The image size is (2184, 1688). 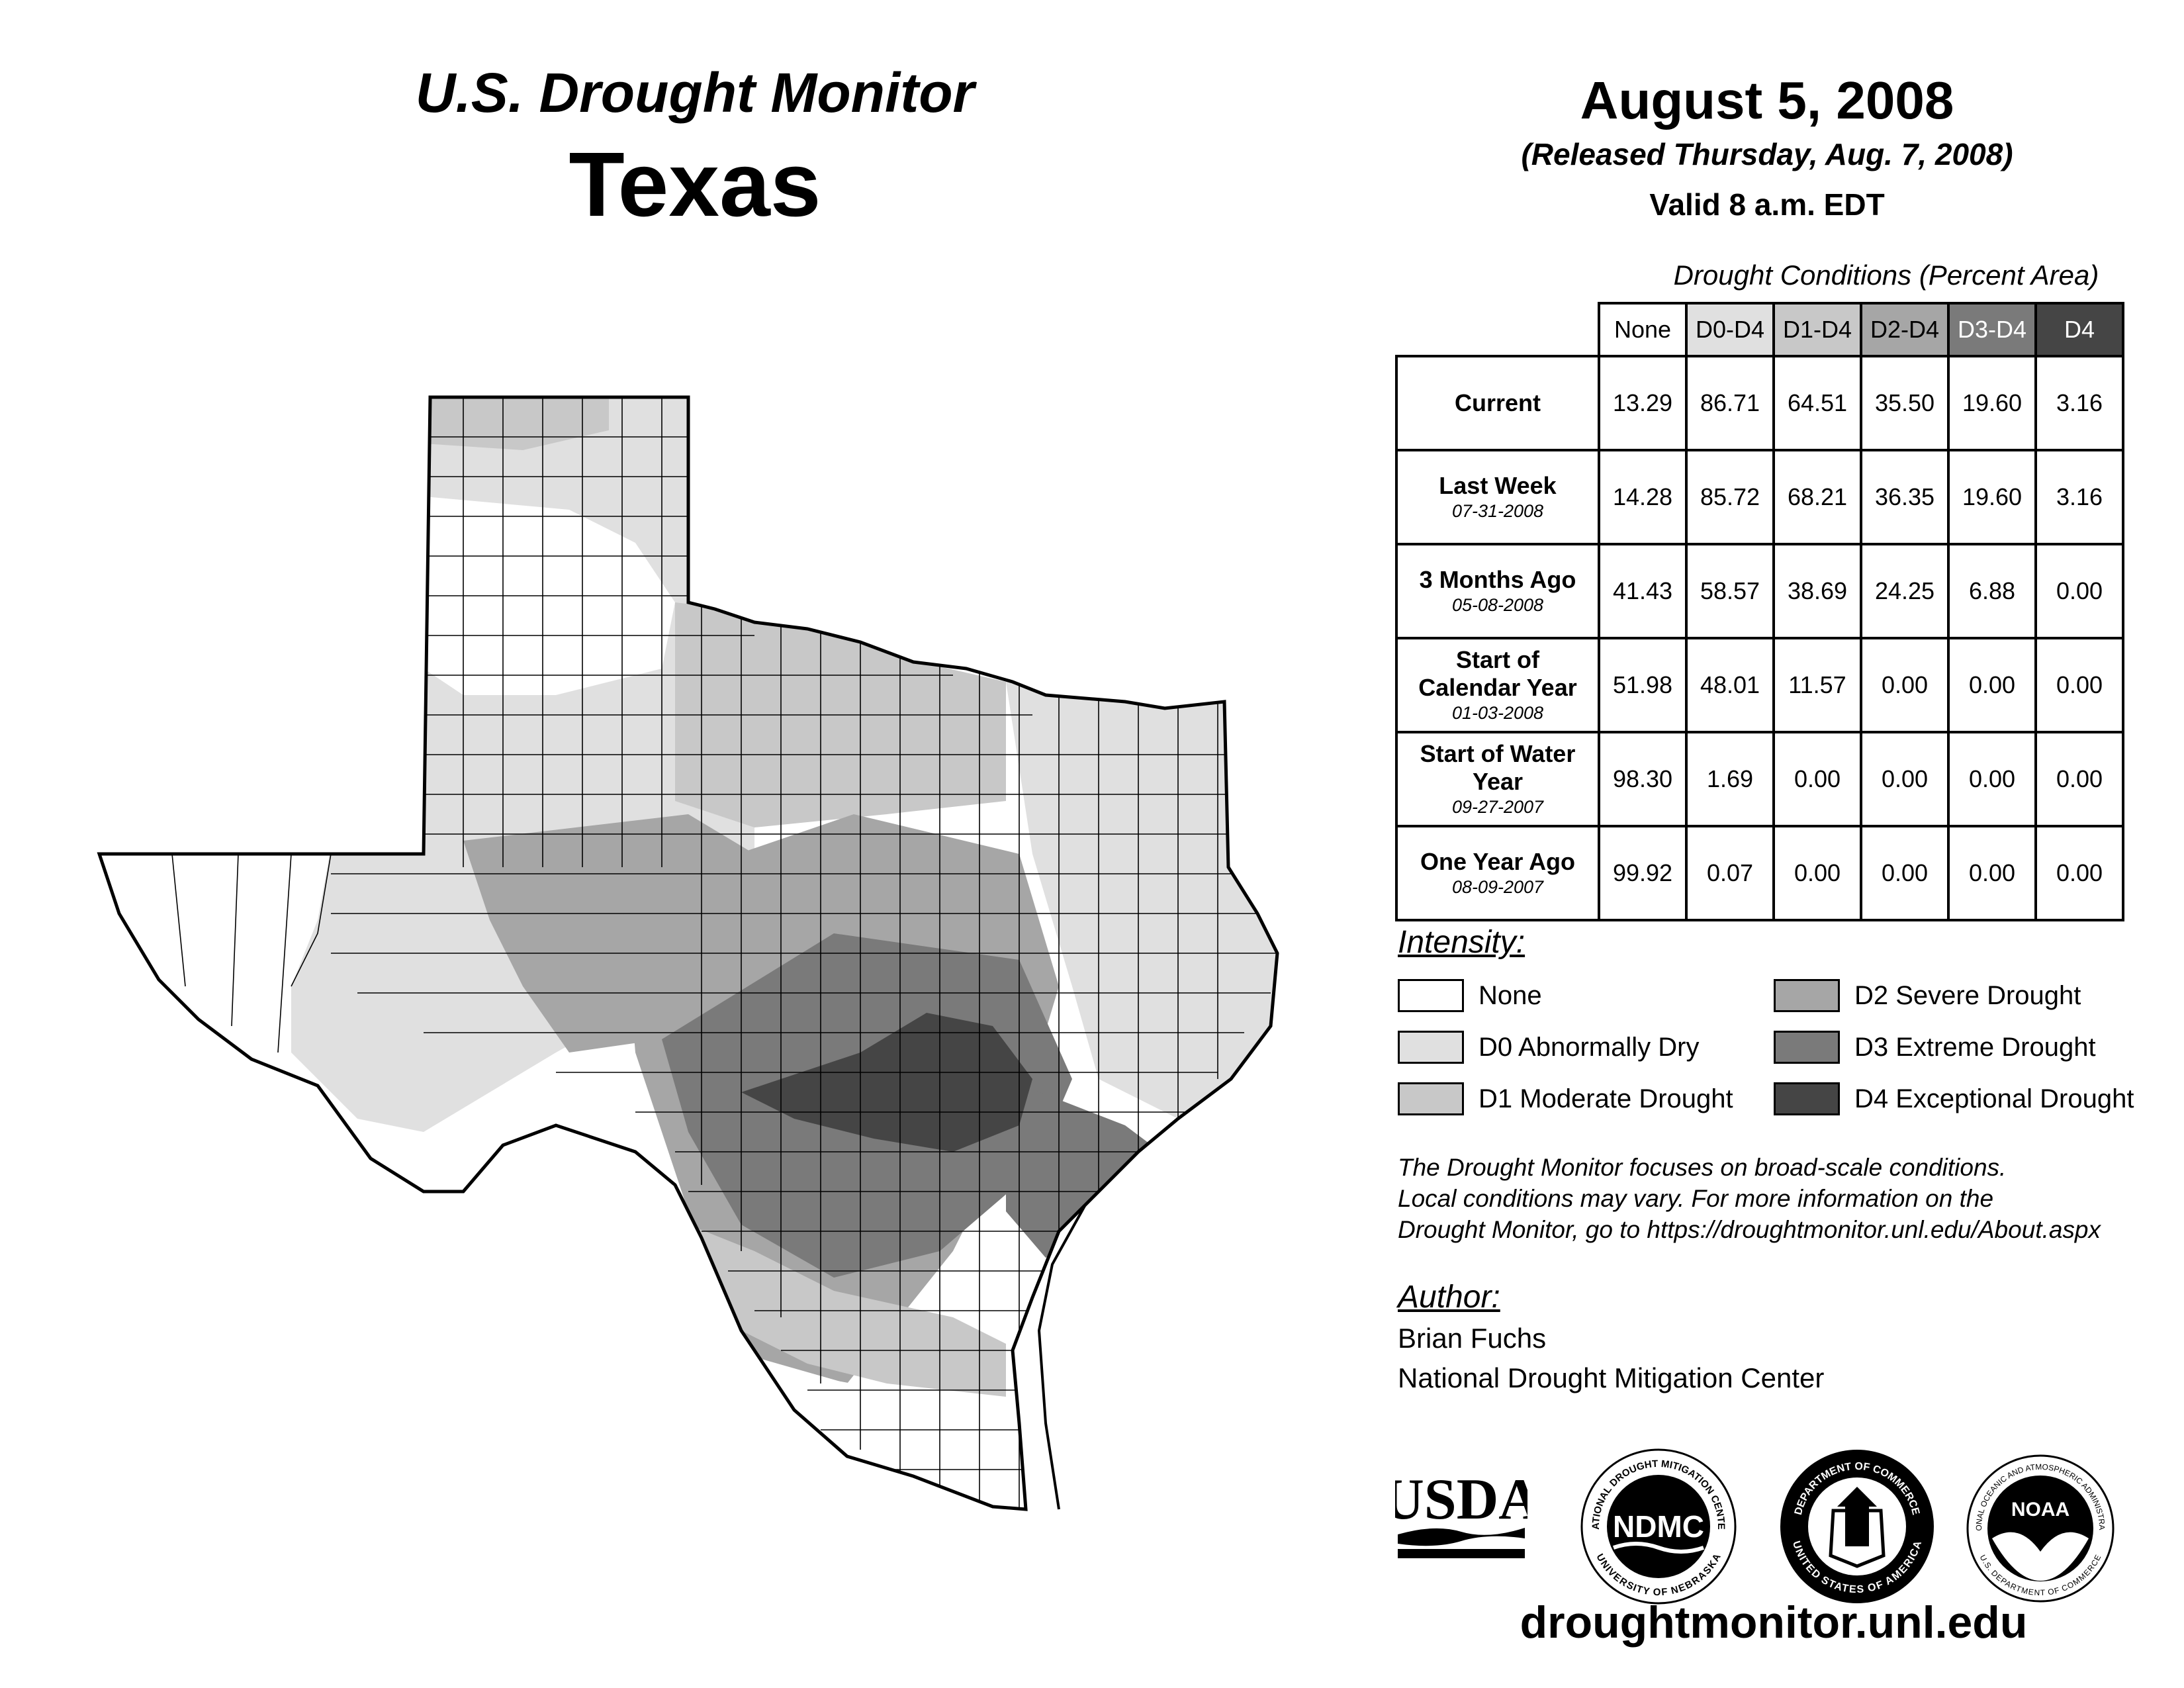 What do you see at coordinates (1498, 767) in the screenshot?
I see `row-label: Start of Water Year` at bounding box center [1498, 767].